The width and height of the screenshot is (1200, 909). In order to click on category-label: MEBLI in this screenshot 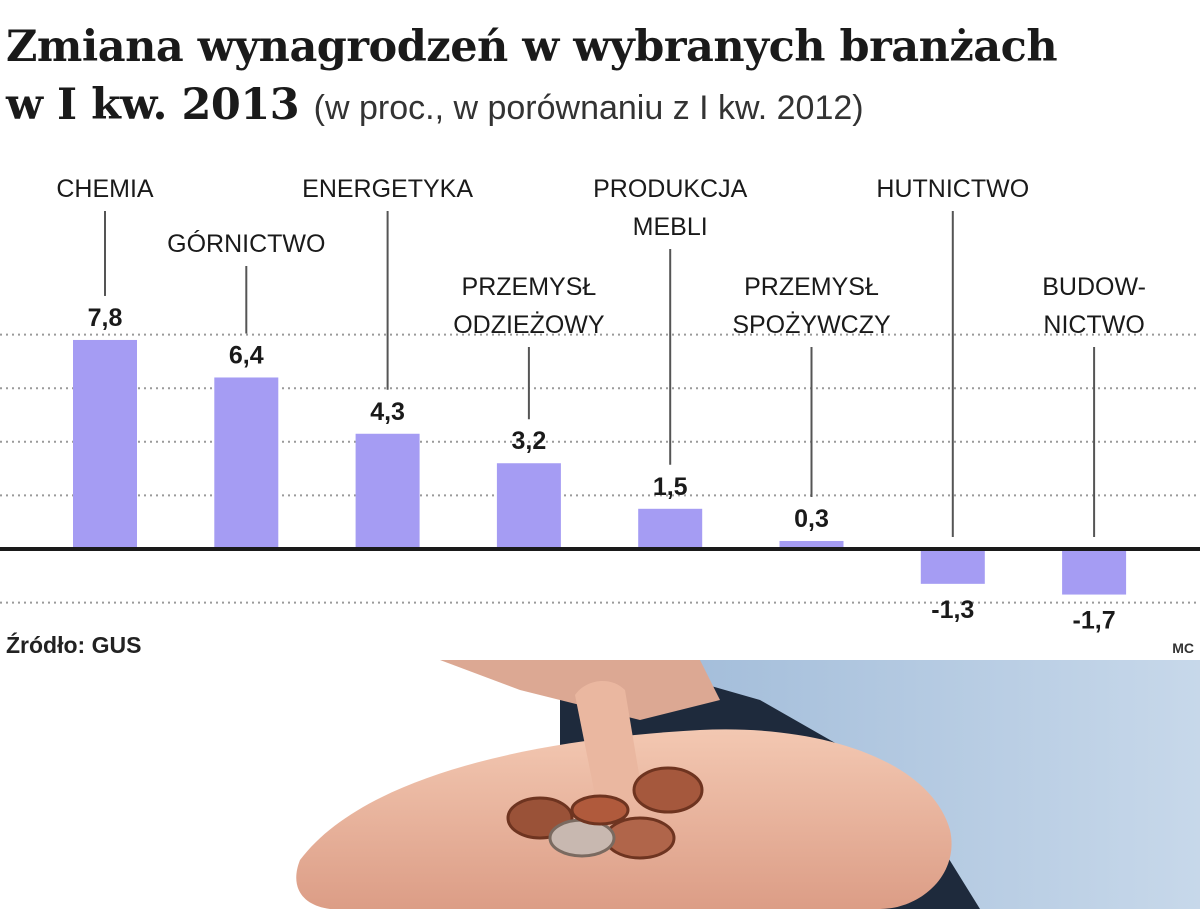, I will do `click(670, 227)`.